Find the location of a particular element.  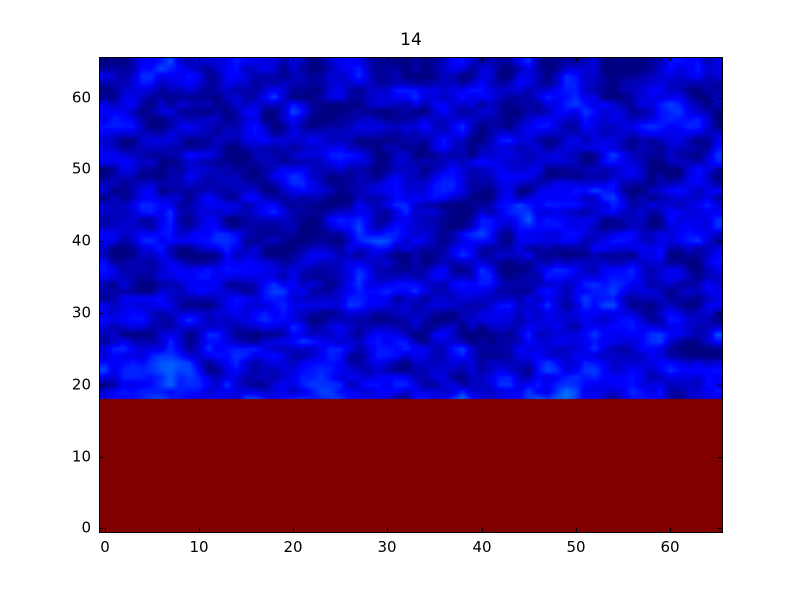

x-ticklabel-60: 60 is located at coordinates (670, 547).